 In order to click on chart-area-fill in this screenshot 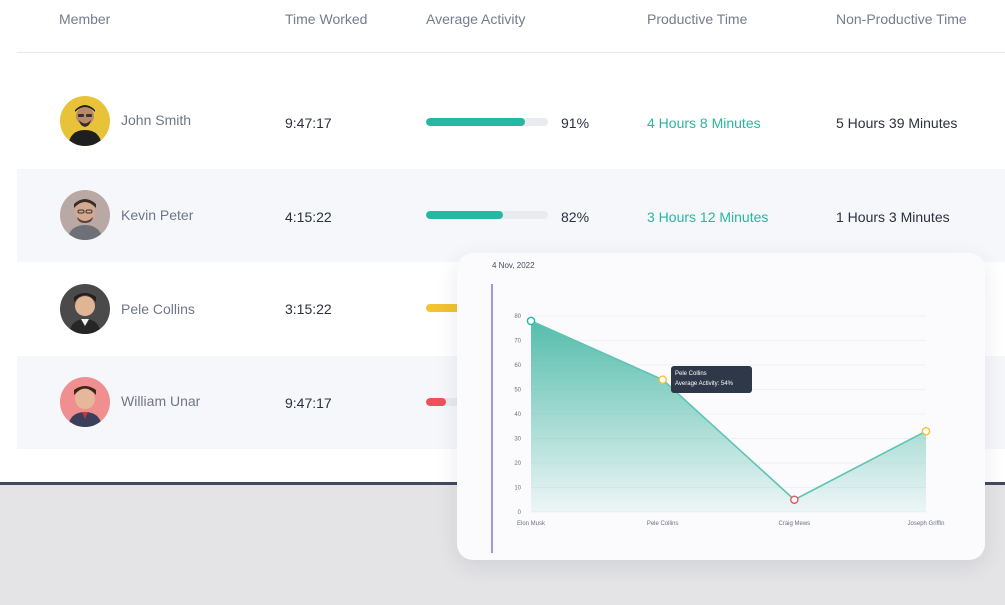, I will do `click(728, 416)`.